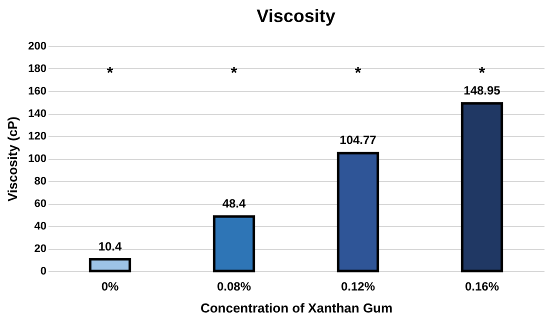 The width and height of the screenshot is (550, 321). Describe the element at coordinates (37, 46) in the screenshot. I see `y-tick-label: 200` at that location.